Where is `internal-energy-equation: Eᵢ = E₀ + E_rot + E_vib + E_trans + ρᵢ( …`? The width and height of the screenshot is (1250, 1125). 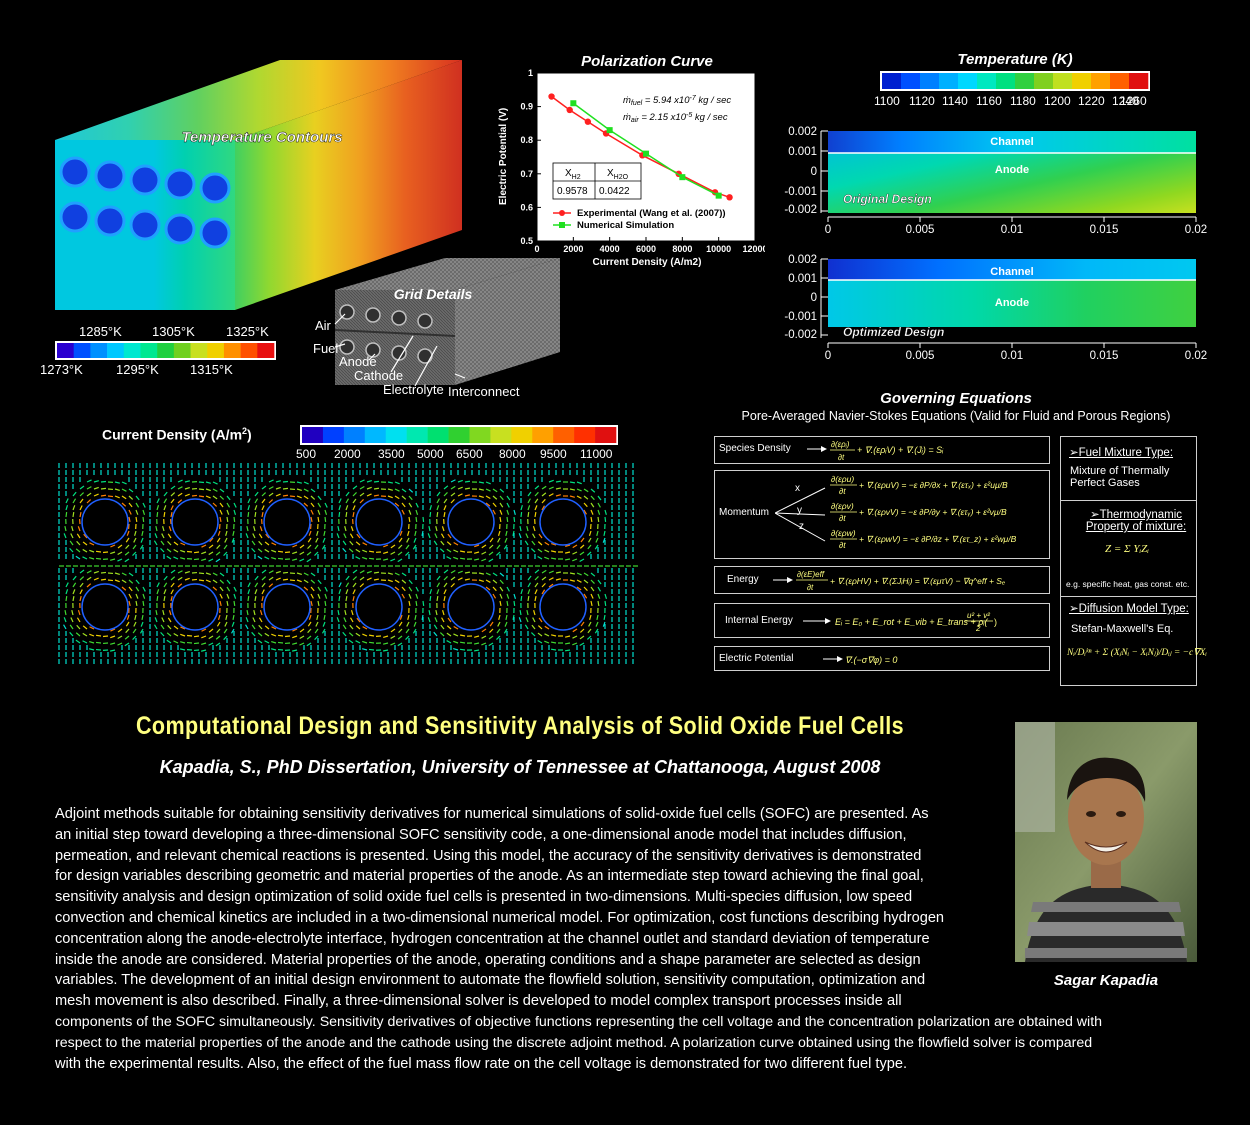 internal-energy-equation: Eᵢ = E₀ + E_rot + E_vib + E_trans + ρᵢ( … is located at coordinates (900, 622).